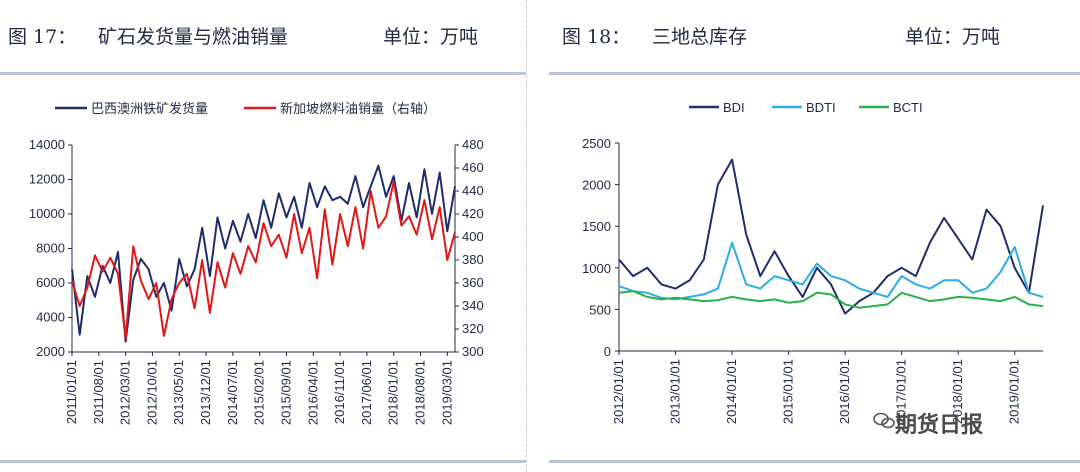  What do you see at coordinates (526, 236) in the screenshot?
I see `panel-divider-left` at bounding box center [526, 236].